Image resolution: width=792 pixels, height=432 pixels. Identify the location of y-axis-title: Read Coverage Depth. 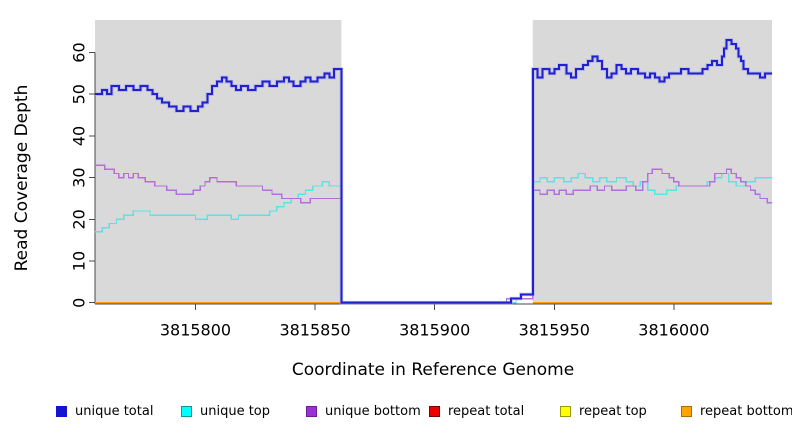
(22, 178).